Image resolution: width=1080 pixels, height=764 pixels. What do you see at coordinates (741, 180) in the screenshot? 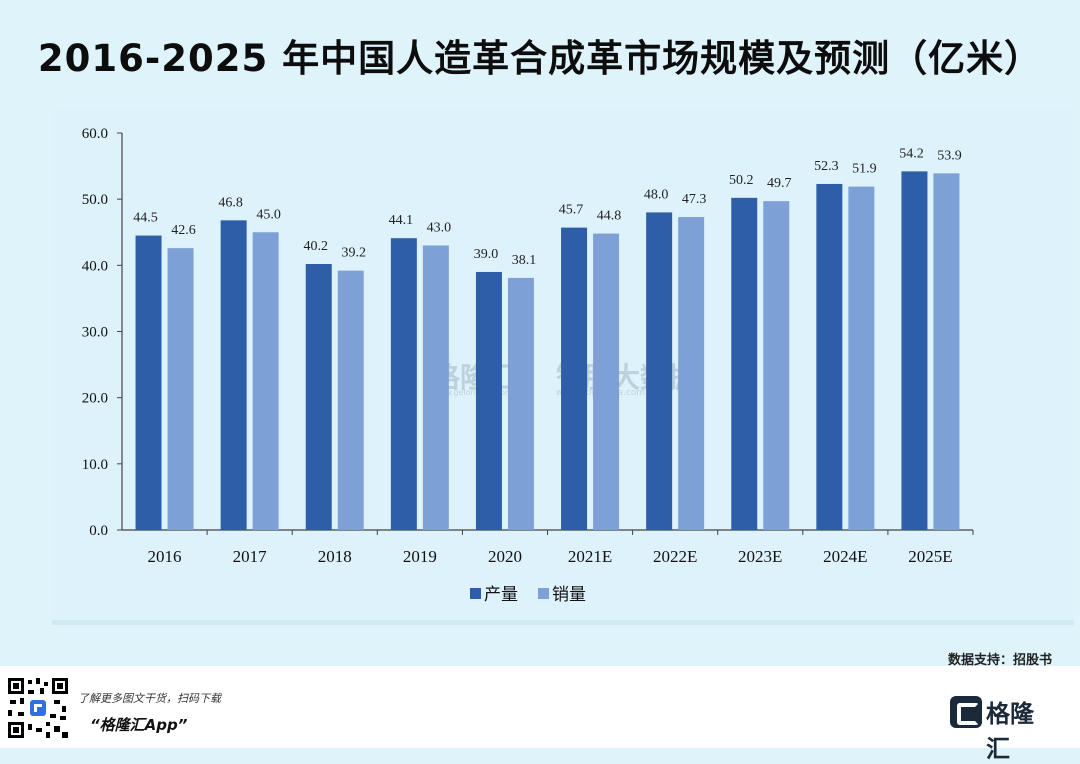
I see `data-label: 50.2` at bounding box center [741, 180].